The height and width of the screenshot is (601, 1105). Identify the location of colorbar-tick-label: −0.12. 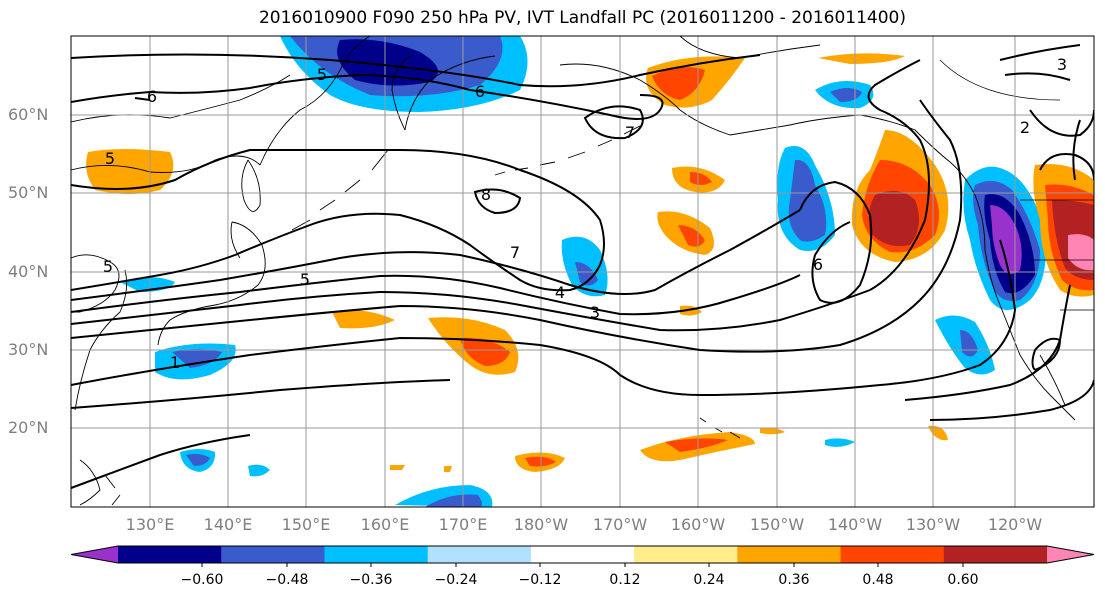
(540, 580).